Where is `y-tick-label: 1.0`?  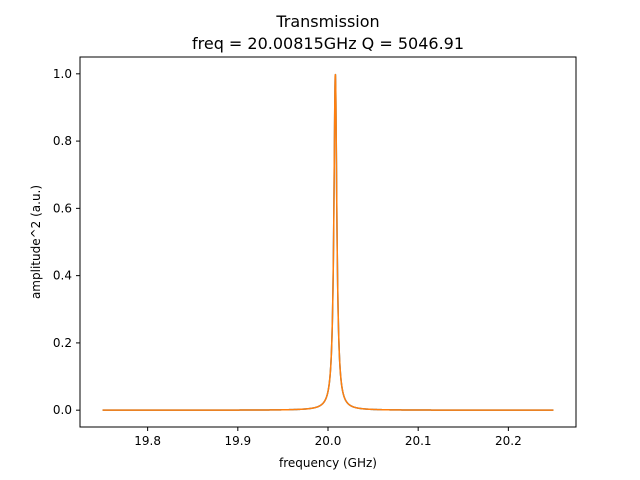 y-tick-label: 1.0 is located at coordinates (62, 74).